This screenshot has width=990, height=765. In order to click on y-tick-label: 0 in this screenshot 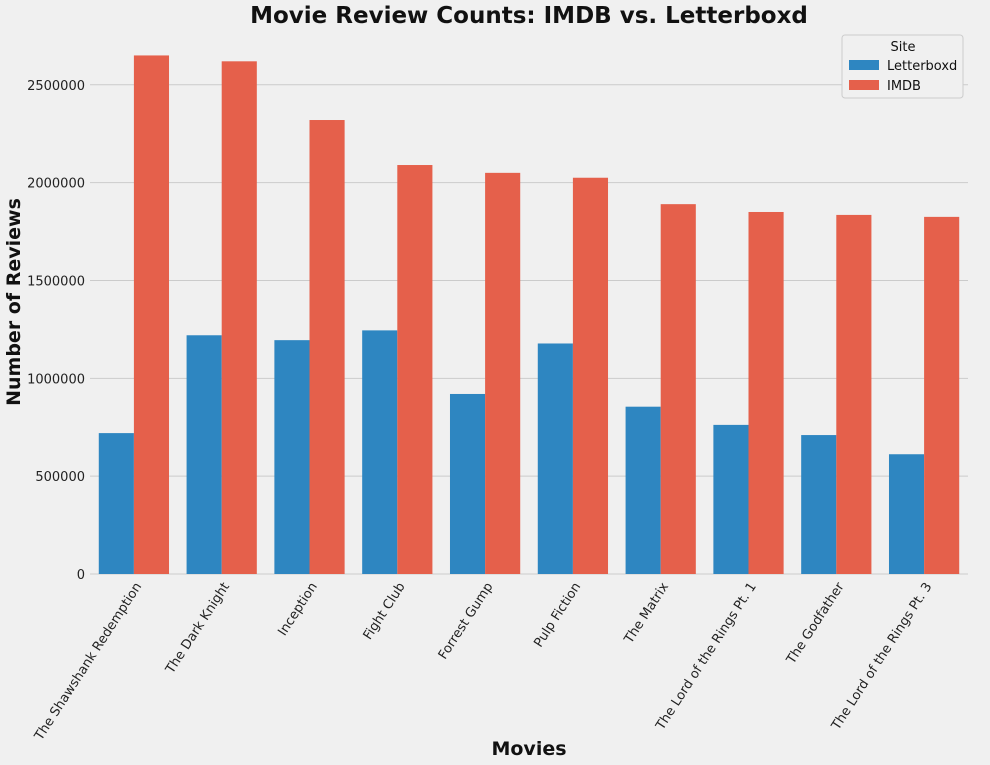, I will do `click(81, 575)`.